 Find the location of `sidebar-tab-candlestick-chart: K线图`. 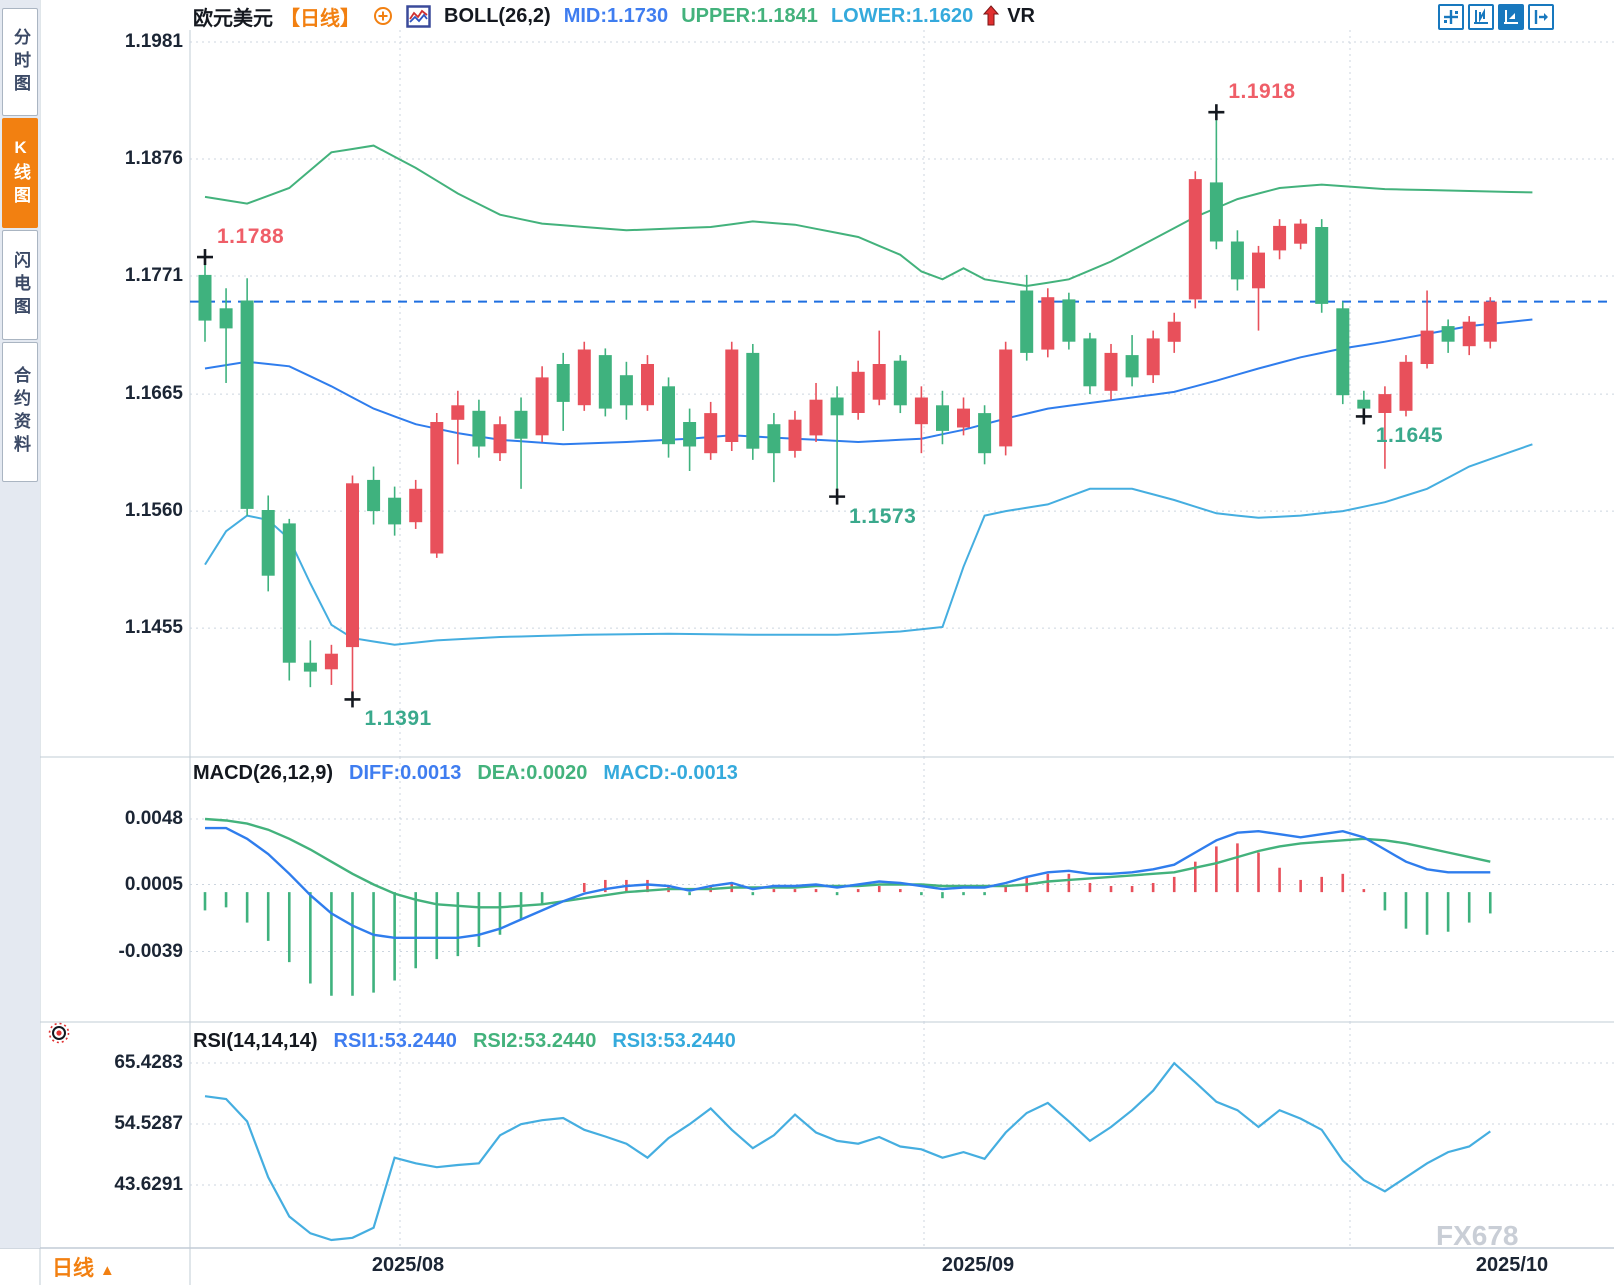

sidebar-tab-candlestick-chart: K线图 is located at coordinates (20, 173).